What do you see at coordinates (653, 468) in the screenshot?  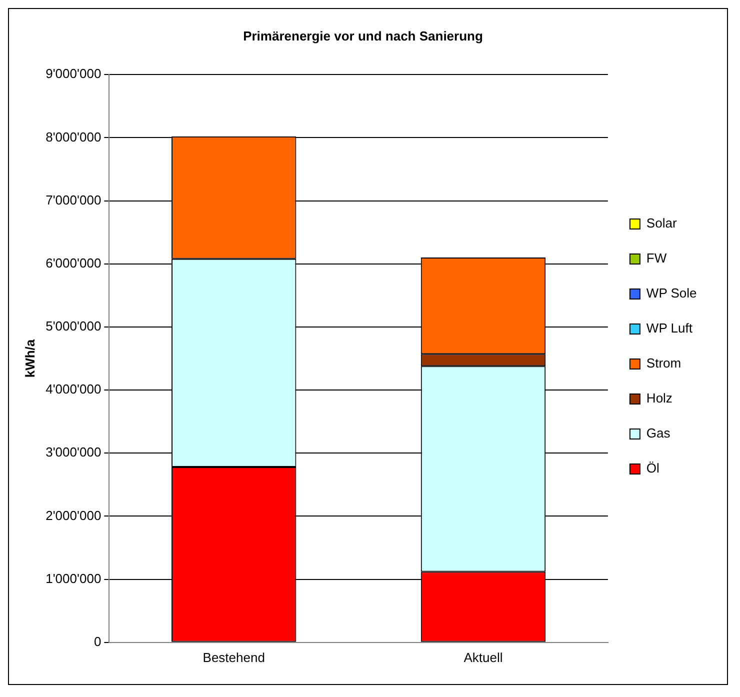 I see `legend-label: Öl` at bounding box center [653, 468].